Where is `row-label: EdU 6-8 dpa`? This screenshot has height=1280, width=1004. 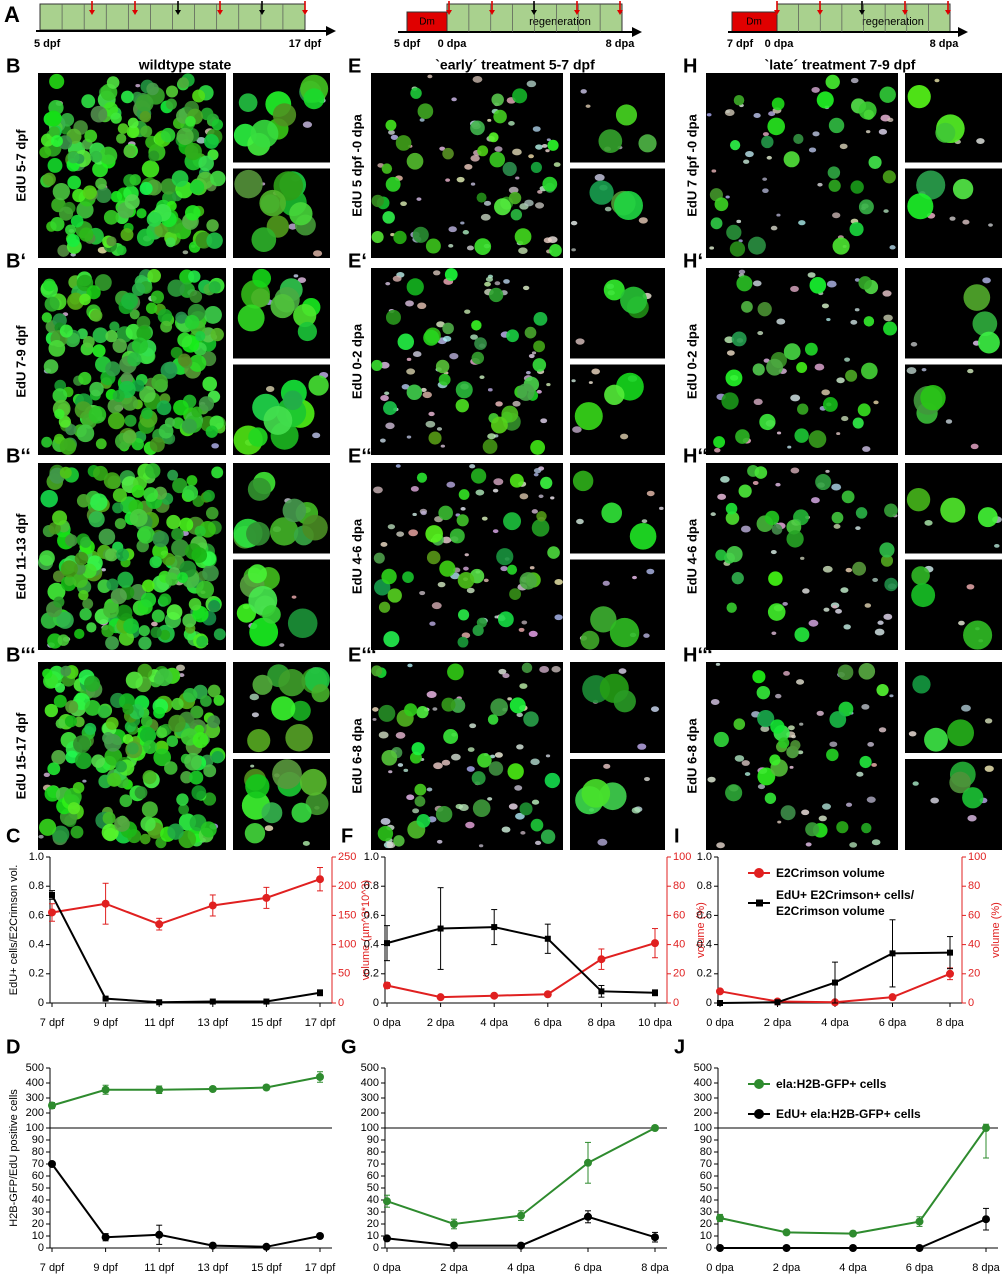 row-label: EdU 6-8 dpa is located at coordinates (691, 756).